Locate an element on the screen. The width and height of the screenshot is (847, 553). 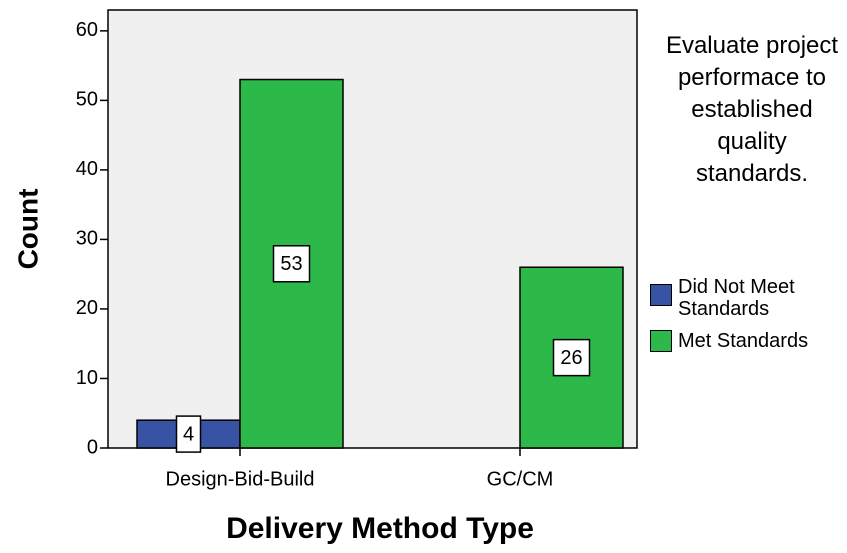
x-tick-label: Design-Bid-Build is located at coordinates (240, 479).